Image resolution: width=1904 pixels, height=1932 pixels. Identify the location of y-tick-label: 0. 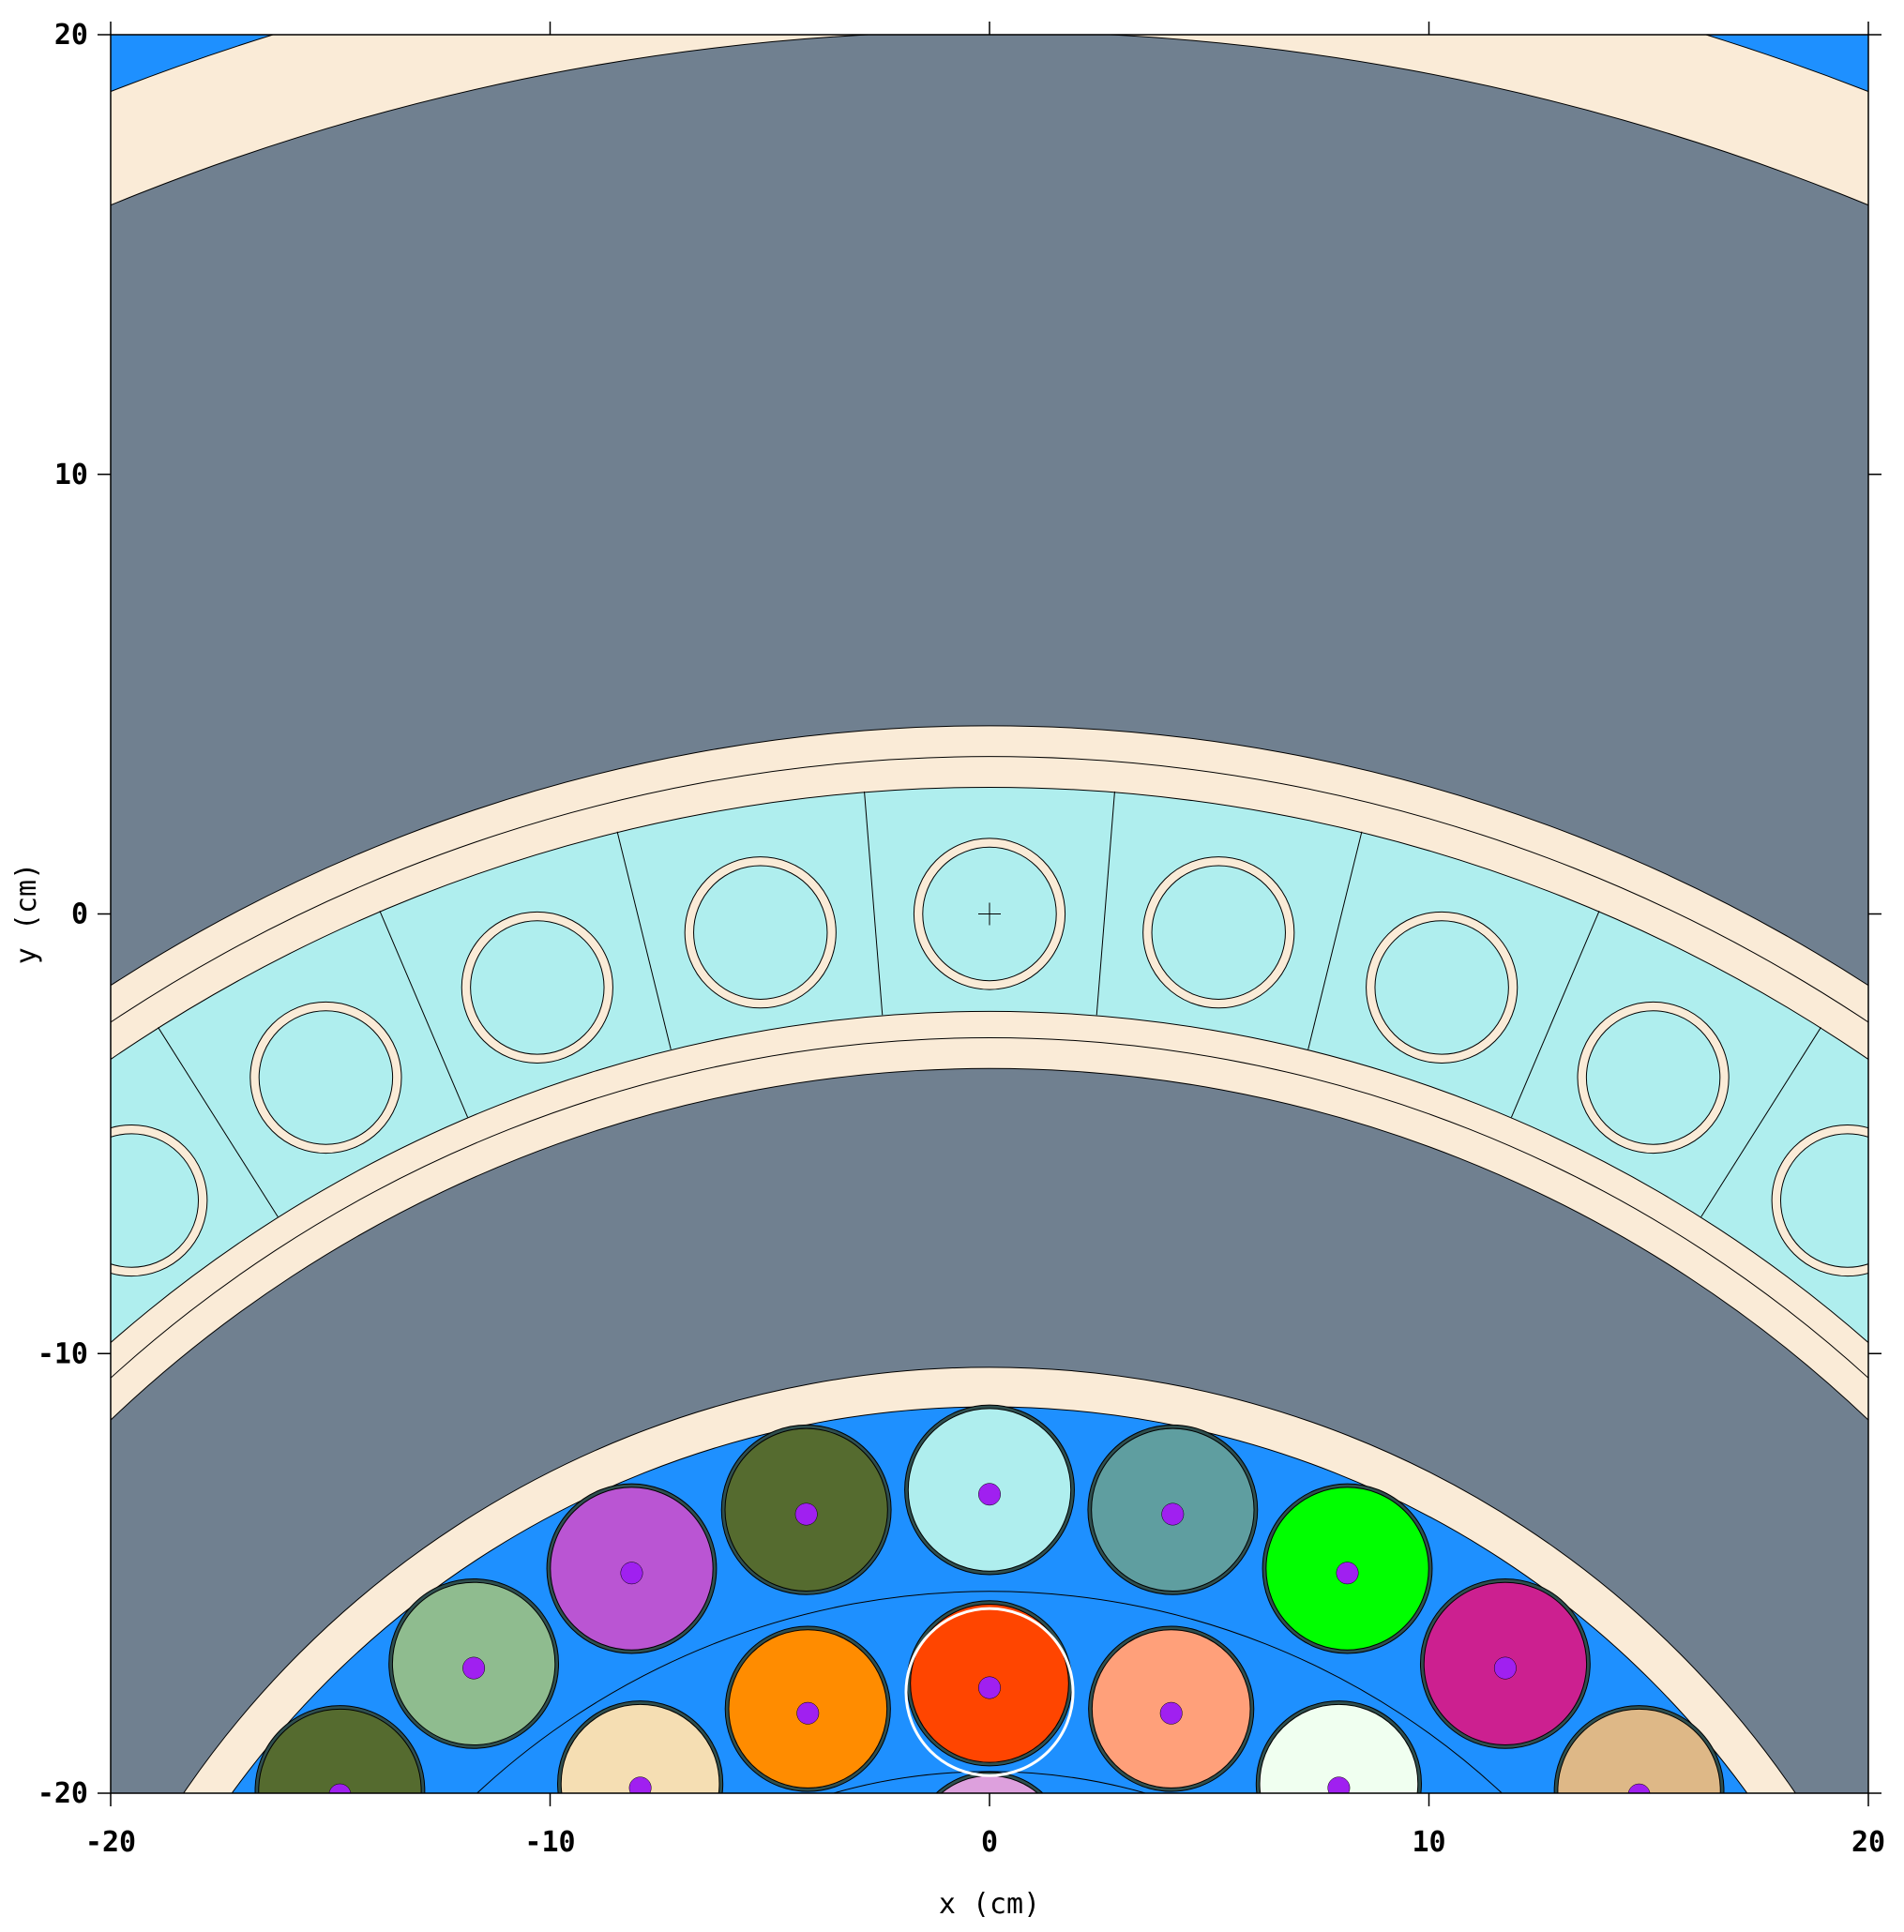
(79, 914).